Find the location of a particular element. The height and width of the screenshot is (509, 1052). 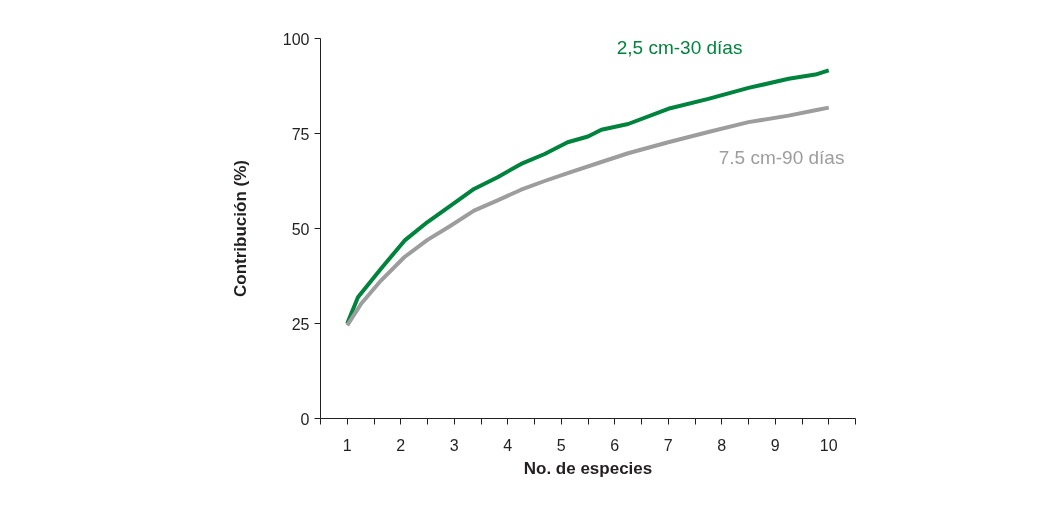

x-axis-title: No. de especies is located at coordinates (588, 468).